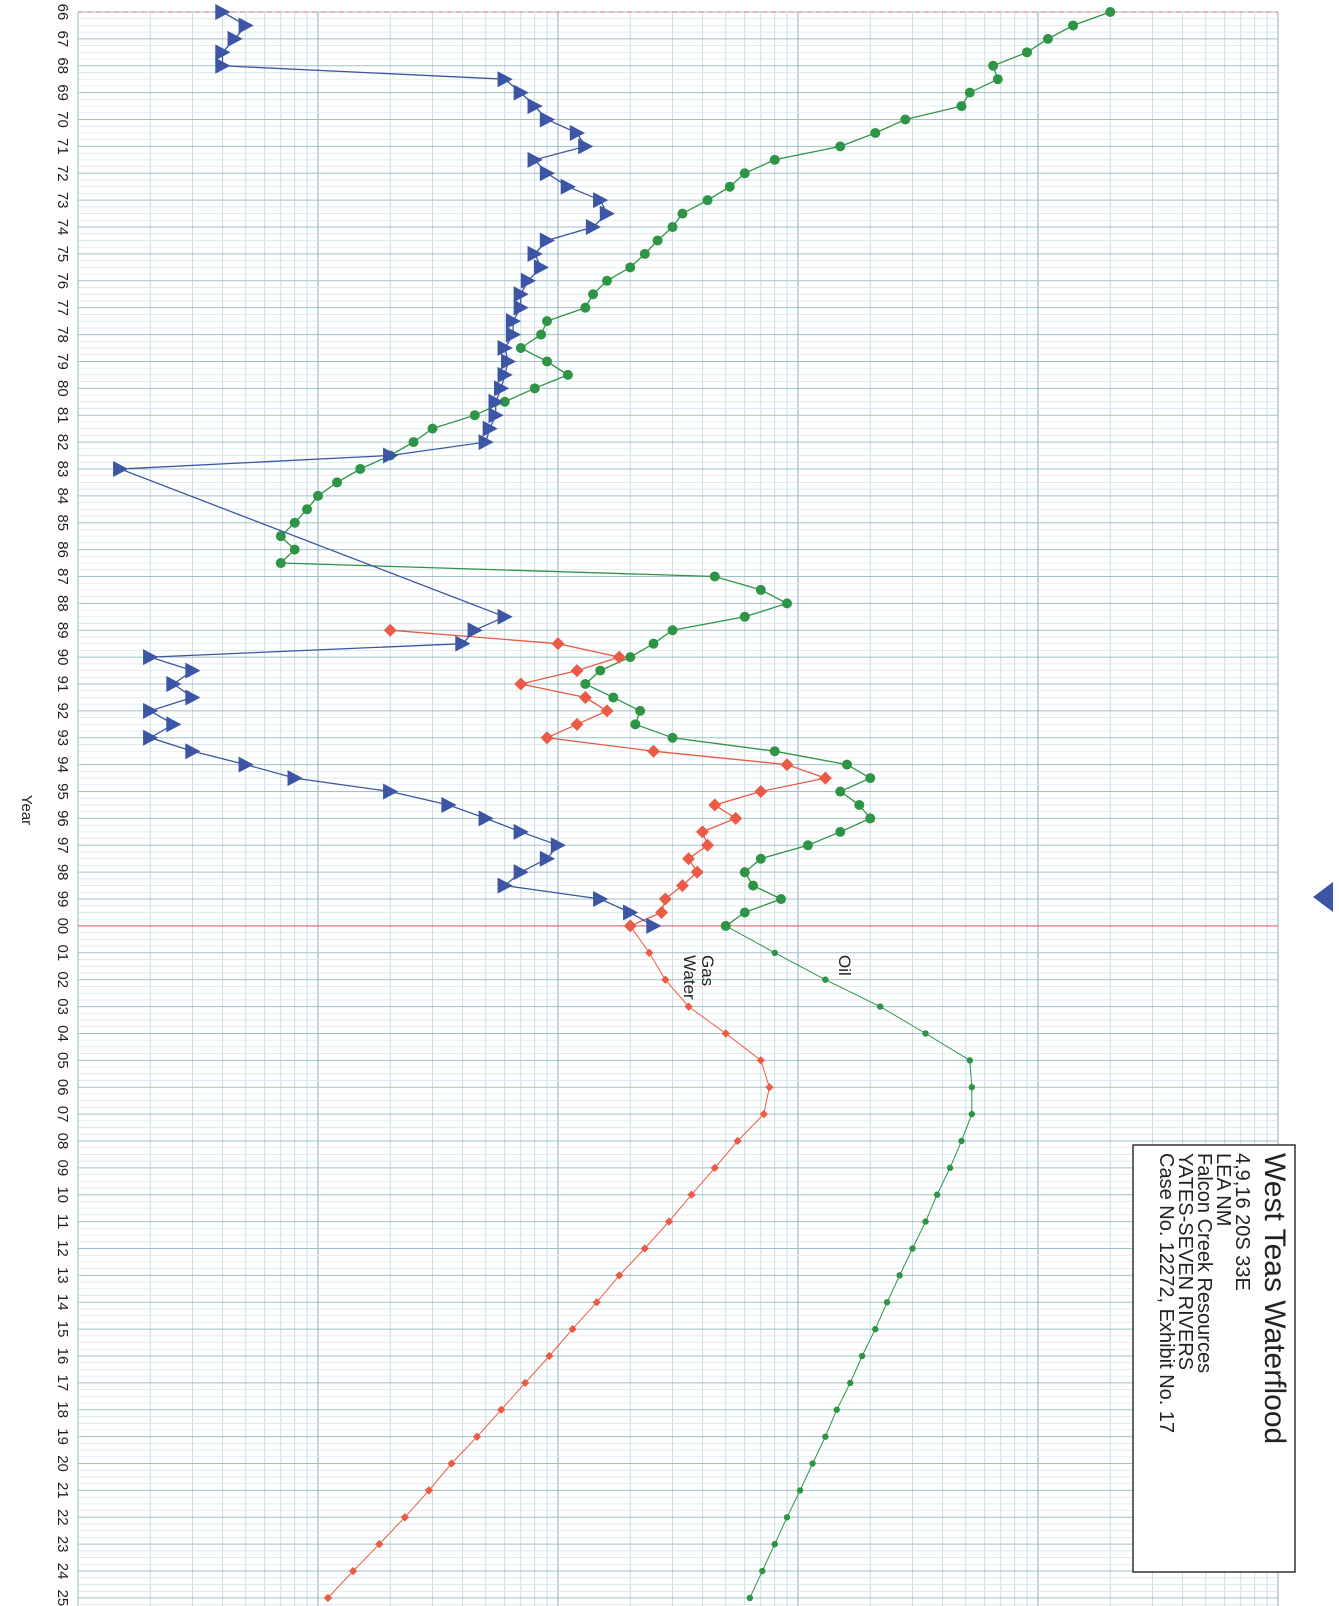 This screenshot has width=1339, height=1606. I want to click on x-tick-label: 09, so click(62, 1168).